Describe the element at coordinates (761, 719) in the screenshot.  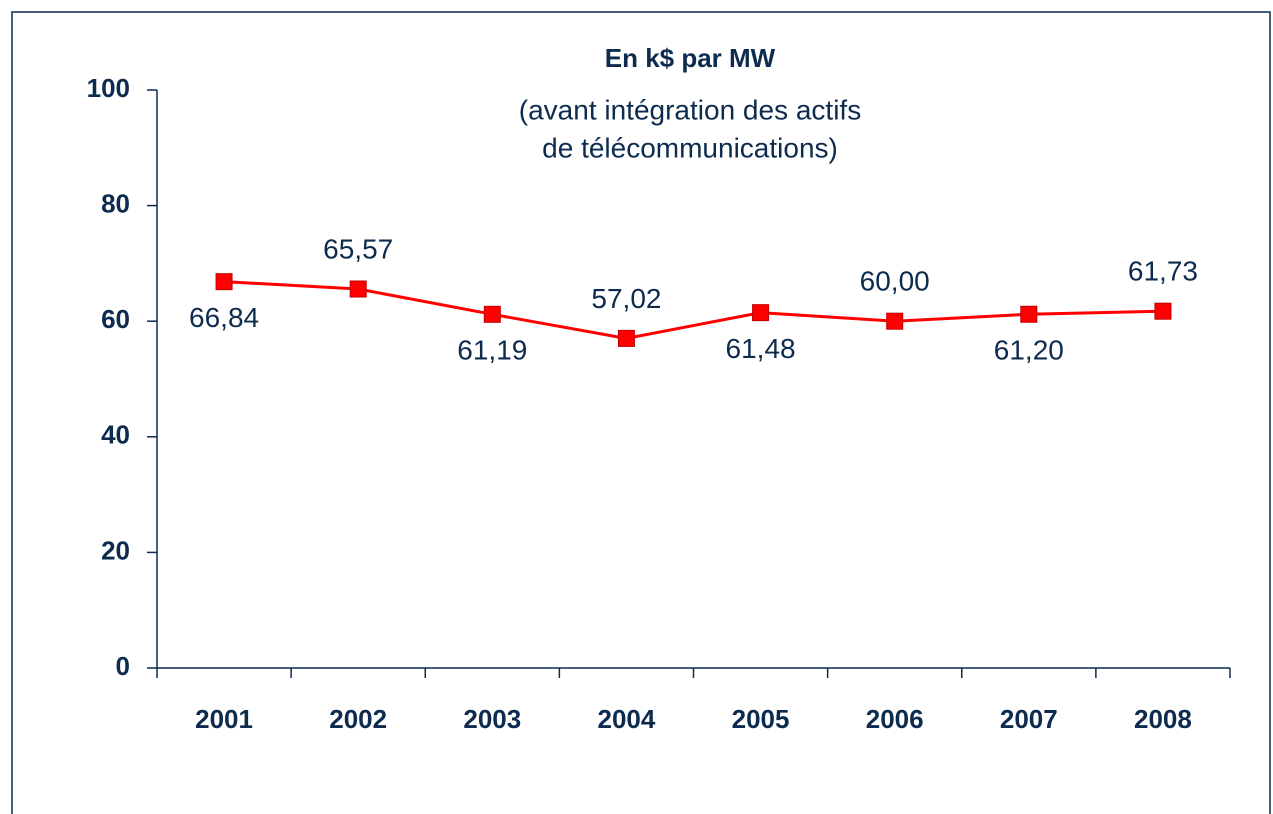
I see `x-tick-label: 2005` at that location.